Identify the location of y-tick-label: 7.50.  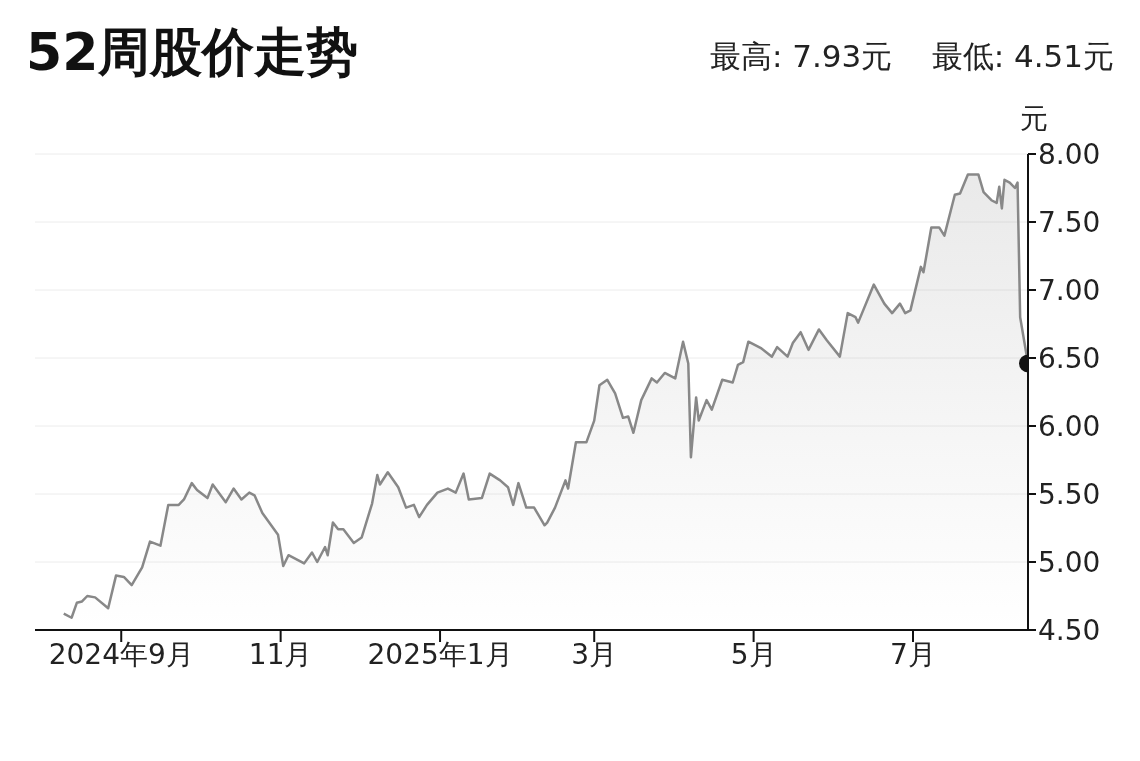
(1069, 222).